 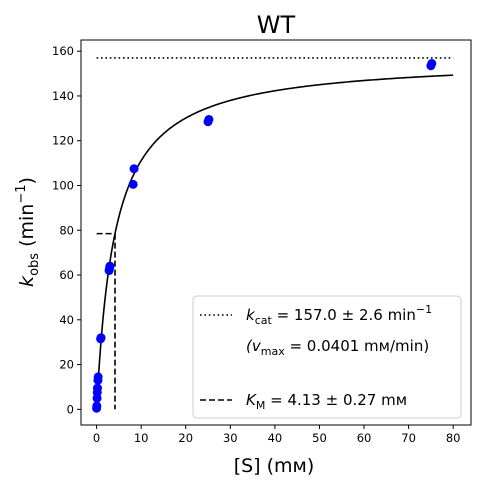 I want to click on legend-km-entry: KM = 4.13 ± 0.27 mм, so click(x=326, y=401).